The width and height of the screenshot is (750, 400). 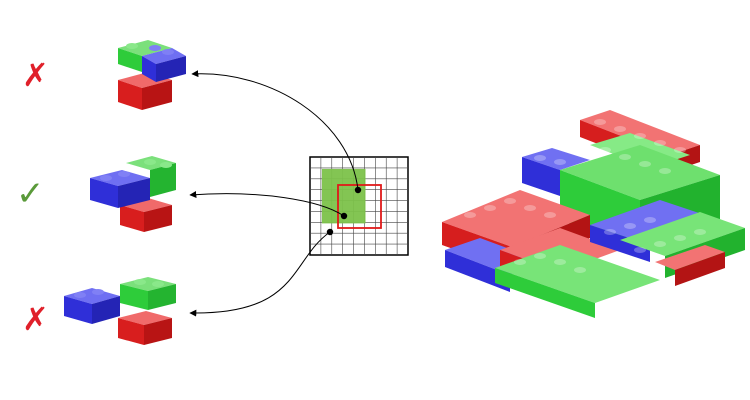 What do you see at coordinates (30, 194) in the screenshot?
I see `accept-mark-icon: ✓` at bounding box center [30, 194].